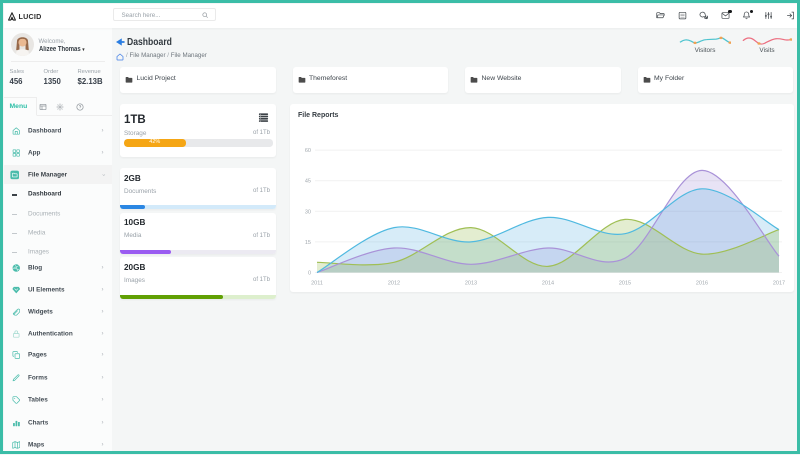 The width and height of the screenshot is (800, 455). What do you see at coordinates (702, 284) in the screenshot?
I see `svg-text: 2016` at bounding box center [702, 284].